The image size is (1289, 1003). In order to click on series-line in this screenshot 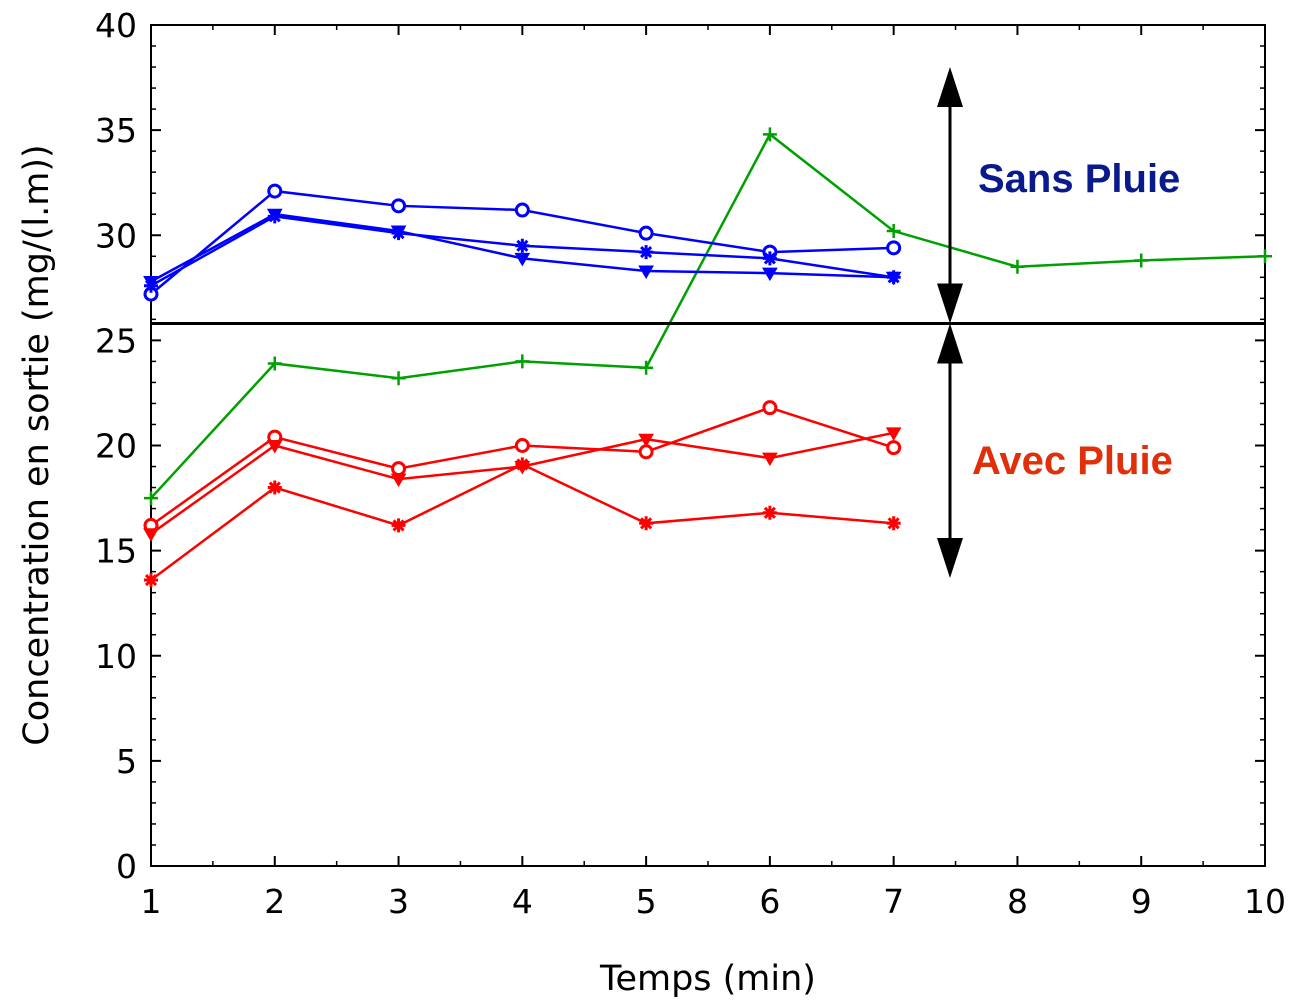, I will do `click(522, 522)`.